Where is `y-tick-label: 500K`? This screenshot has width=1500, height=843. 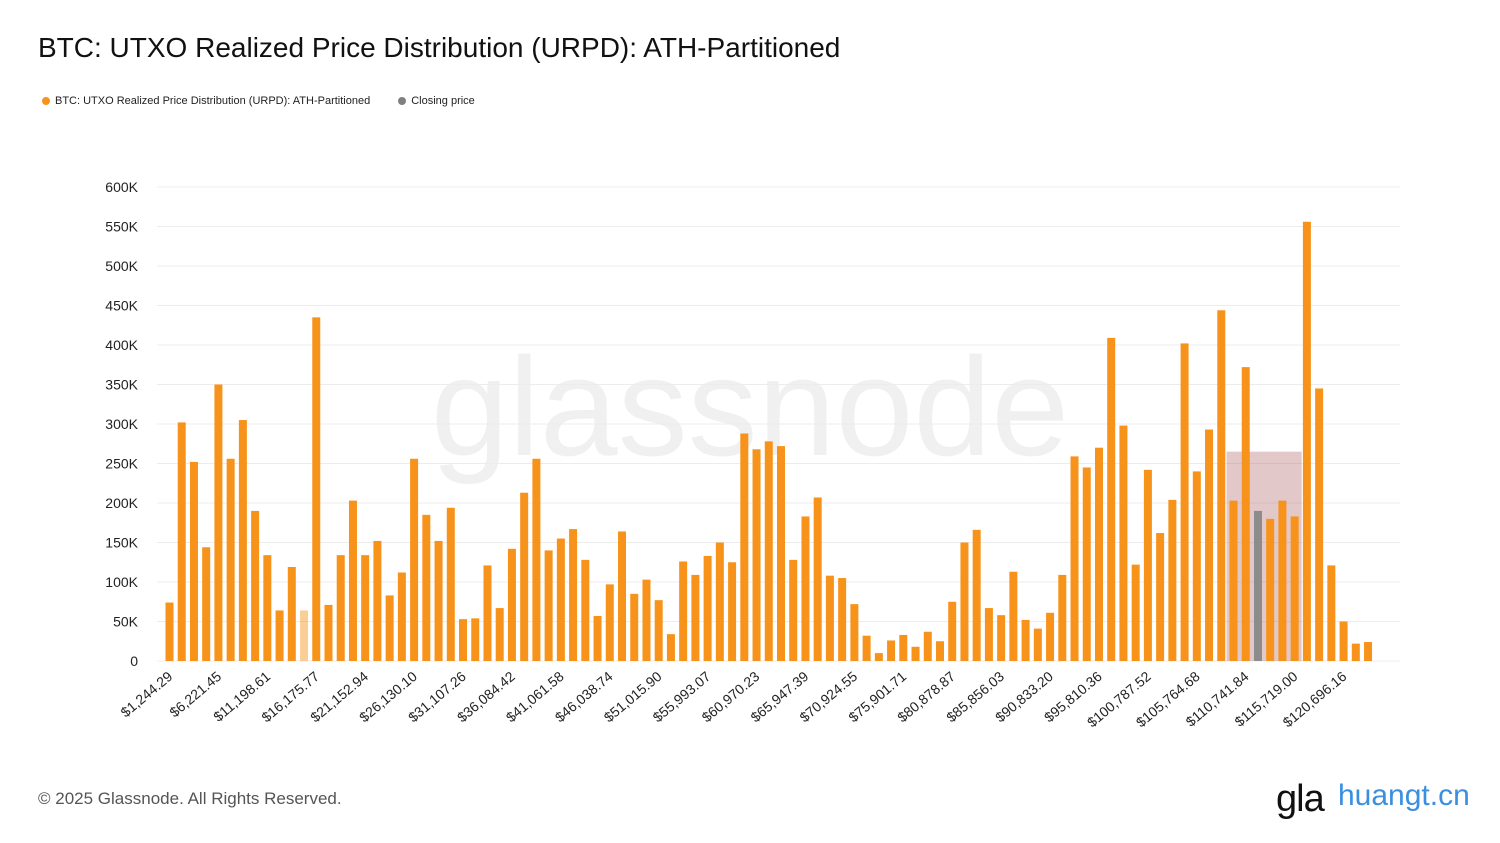
y-tick-label: 500K is located at coordinates (121, 266).